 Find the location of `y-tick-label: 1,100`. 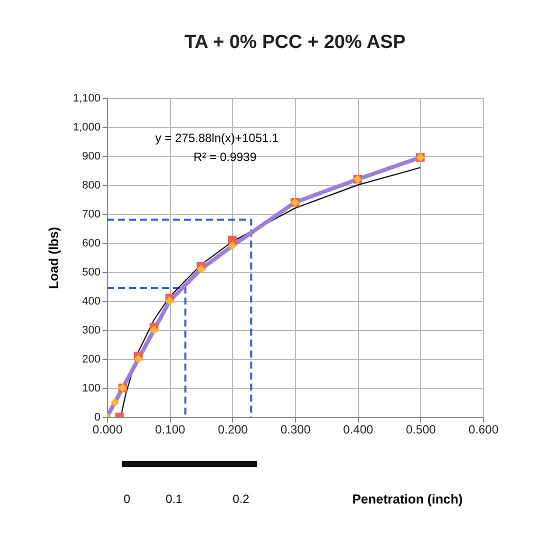

y-tick-label: 1,100 is located at coordinates (86, 98).